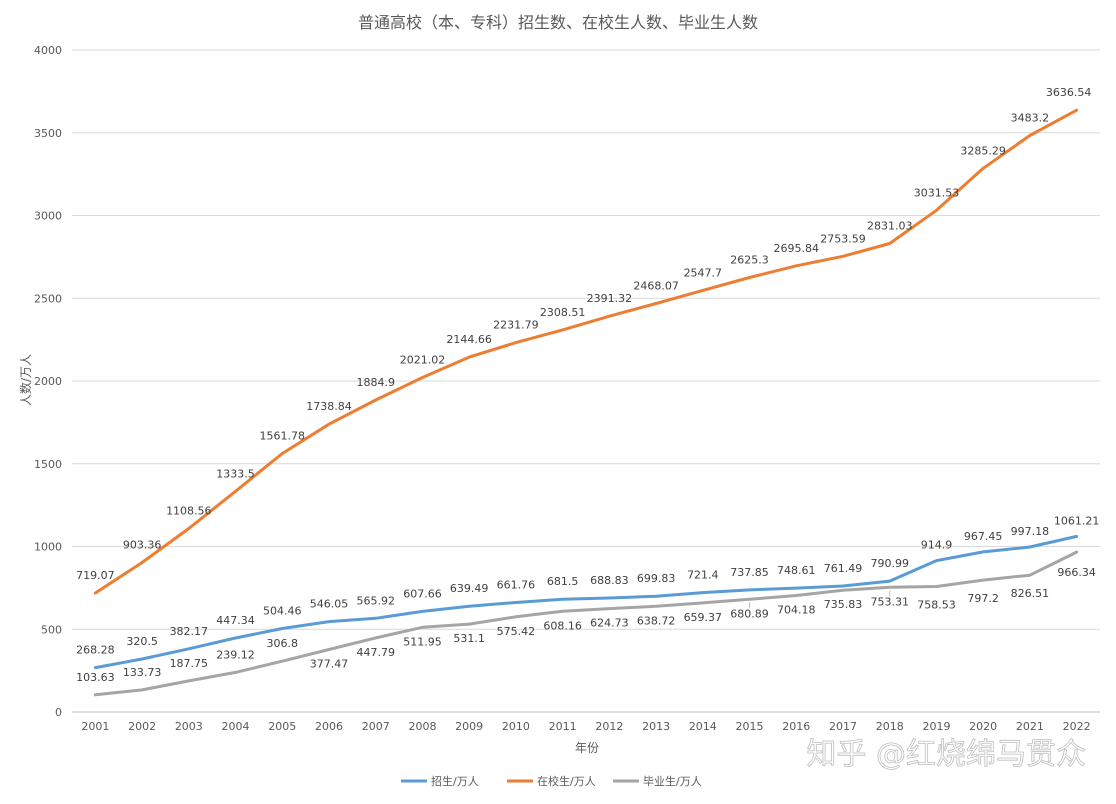 Image resolution: width=1116 pixels, height=804 pixels. I want to click on data-label: 1061.21, so click(1077, 520).